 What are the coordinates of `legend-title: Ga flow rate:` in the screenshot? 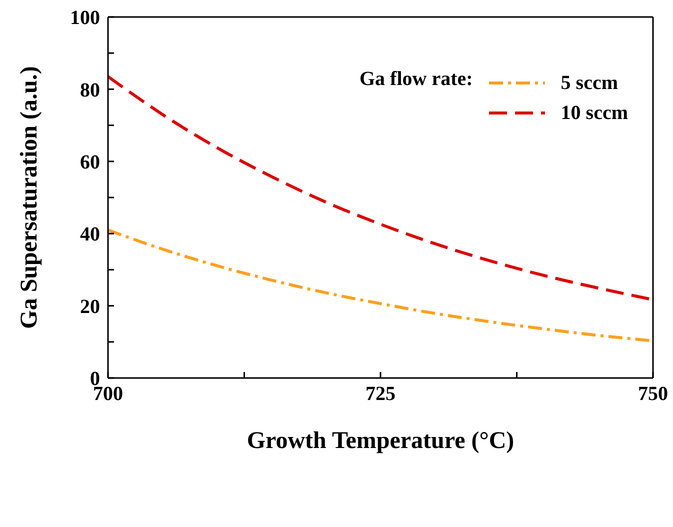 It's located at (416, 80).